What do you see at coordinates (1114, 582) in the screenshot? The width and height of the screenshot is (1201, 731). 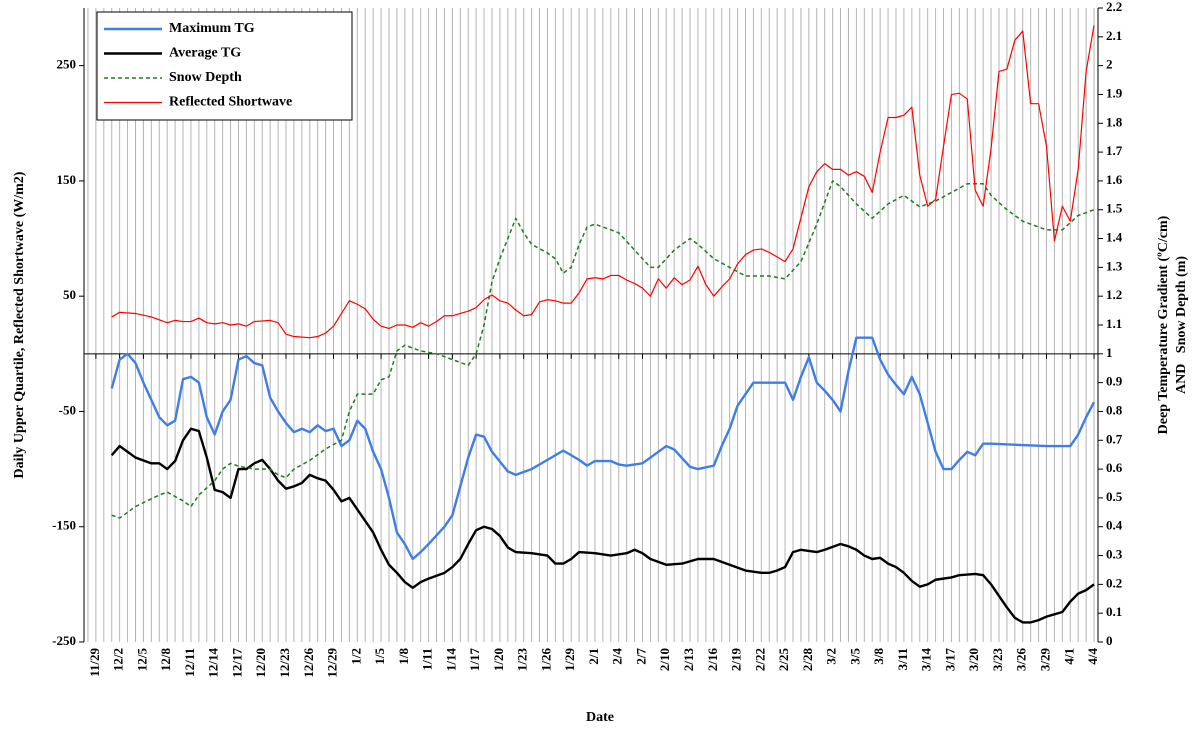 I see `y2-tick-label: 0.2` at bounding box center [1114, 582].